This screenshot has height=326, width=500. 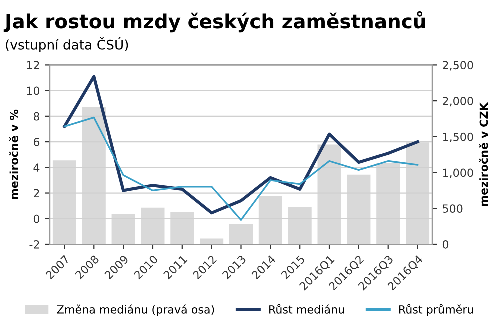 I want to click on y-tick-label: -2, so click(x=35, y=244).